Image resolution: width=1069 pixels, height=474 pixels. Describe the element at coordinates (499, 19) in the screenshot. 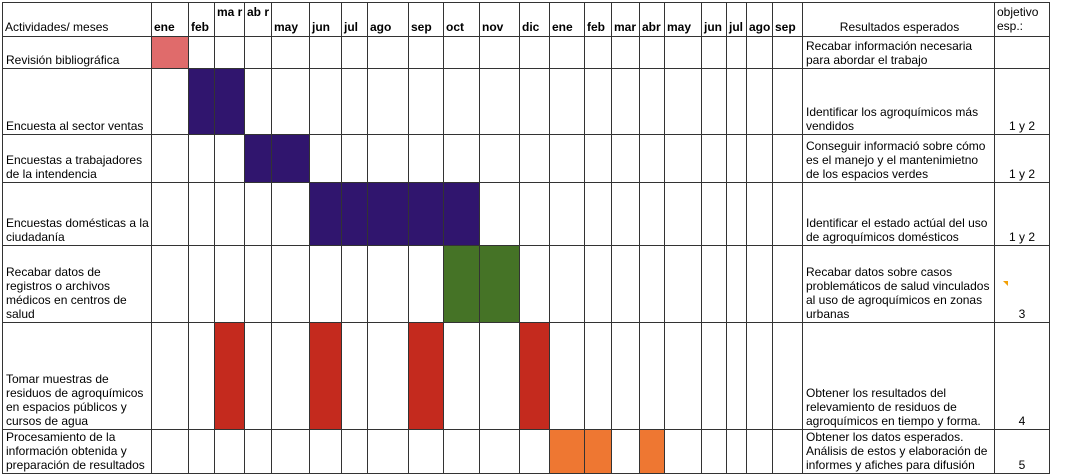

I see `month-header: nov` at that location.